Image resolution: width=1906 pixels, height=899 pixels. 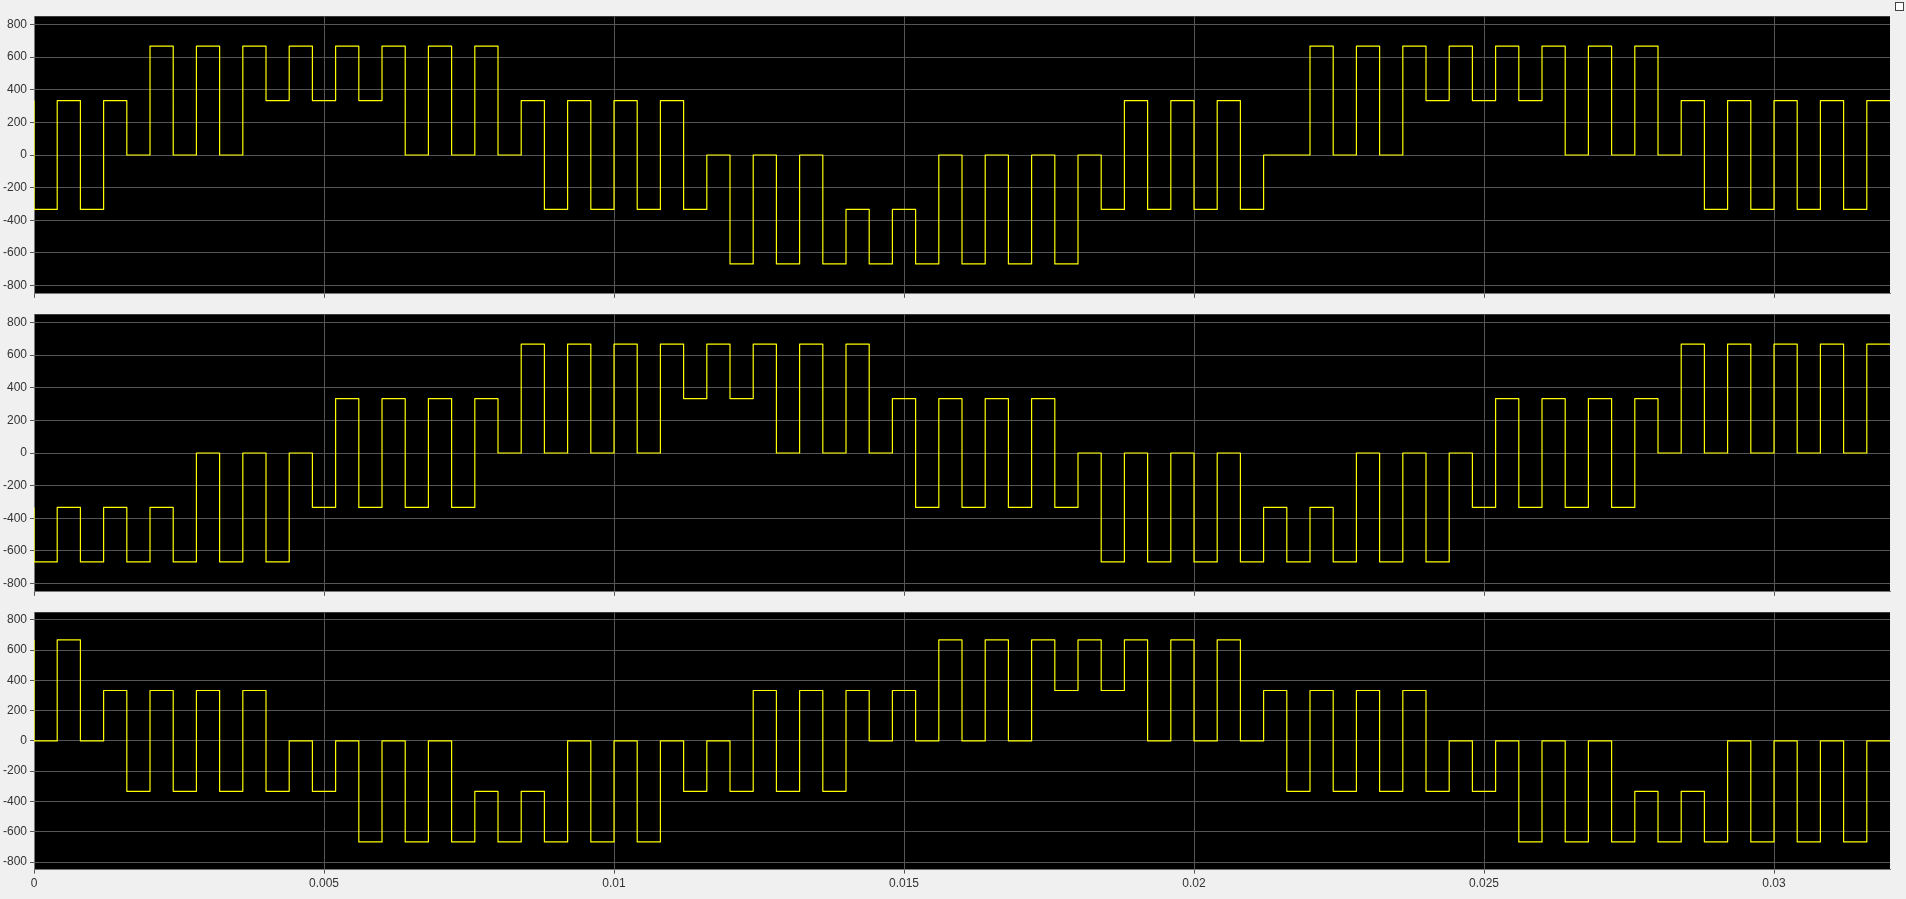 I want to click on x-tick-label: 0.01, so click(x=614, y=883).